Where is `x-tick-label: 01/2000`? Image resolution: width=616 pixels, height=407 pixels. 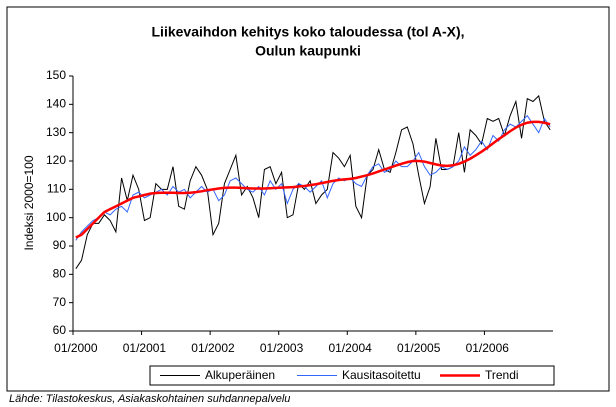 x-tick-label: 01/2000 is located at coordinates (76, 348).